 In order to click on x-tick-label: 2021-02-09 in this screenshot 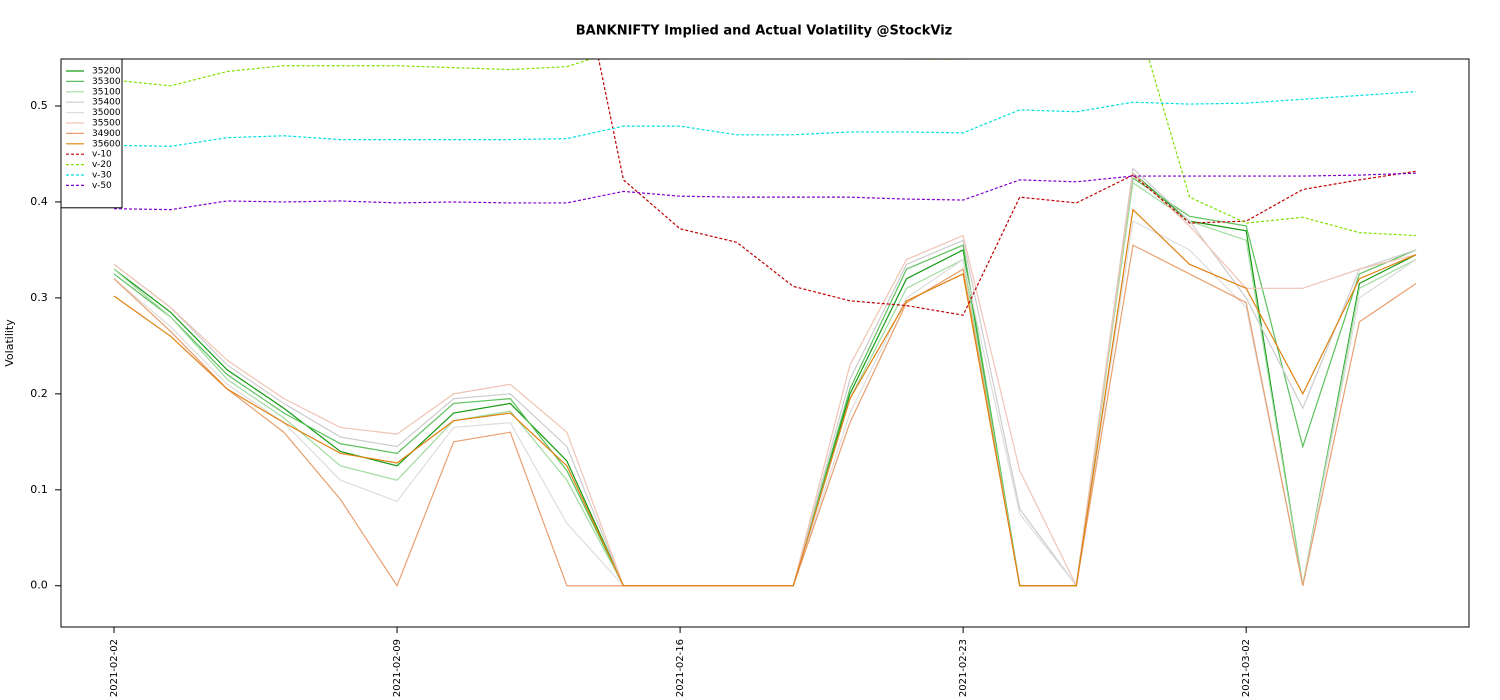, I will do `click(397, 668)`.